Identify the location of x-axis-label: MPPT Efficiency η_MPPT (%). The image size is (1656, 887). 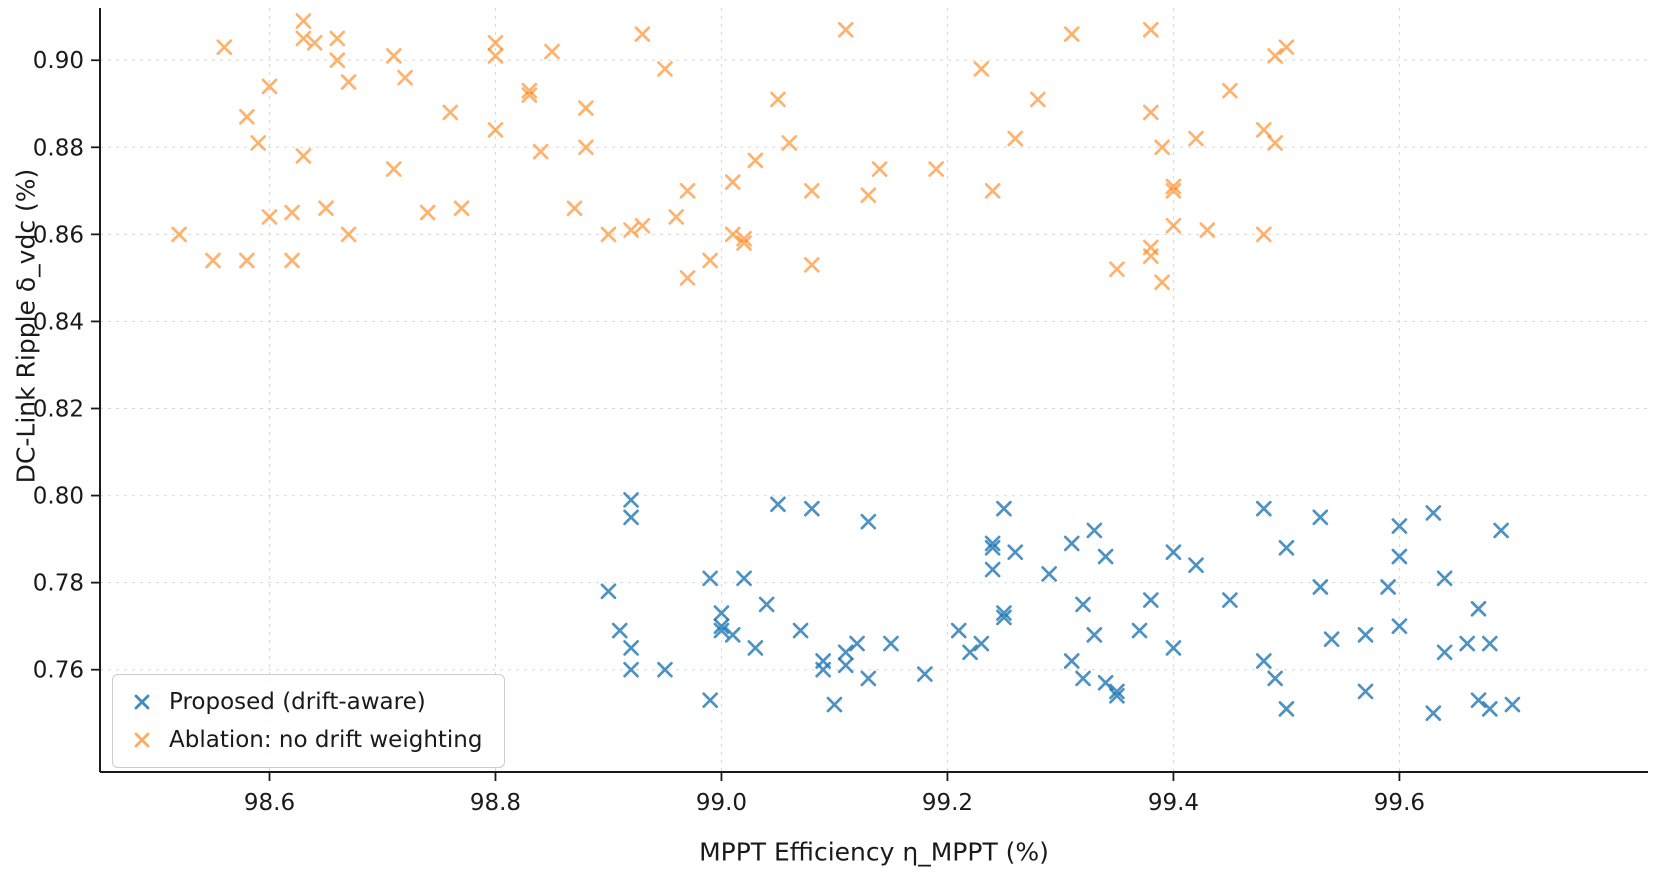
(874, 852).